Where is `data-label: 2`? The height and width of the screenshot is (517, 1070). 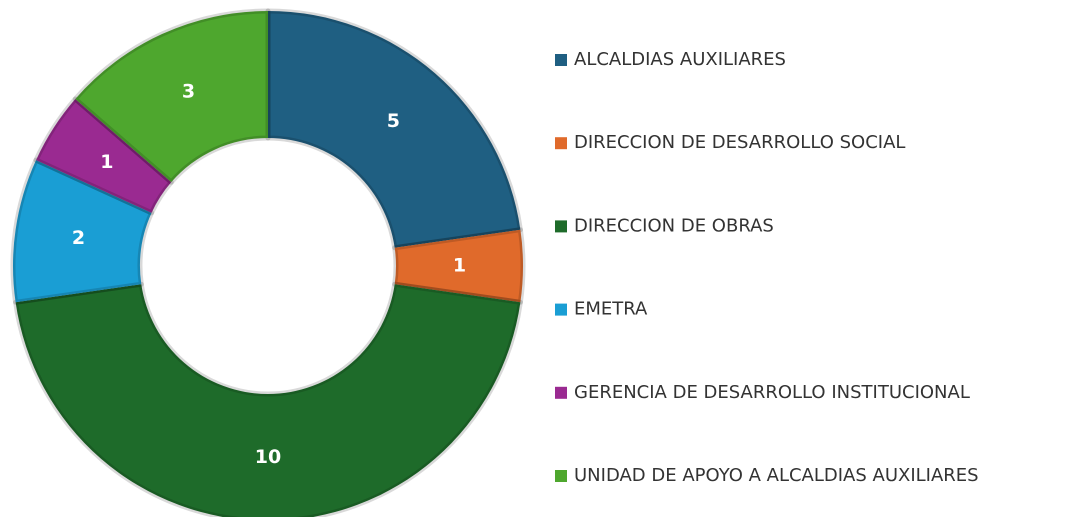
data-label: 2 is located at coordinates (78, 238).